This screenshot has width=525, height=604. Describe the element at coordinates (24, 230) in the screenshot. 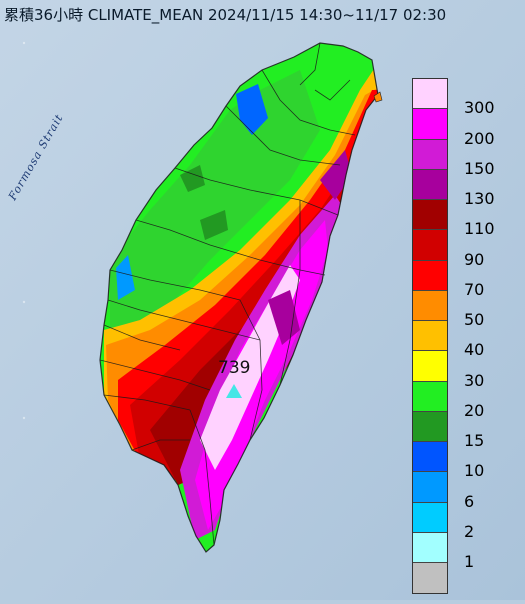

I see `grid-marks` at that location.